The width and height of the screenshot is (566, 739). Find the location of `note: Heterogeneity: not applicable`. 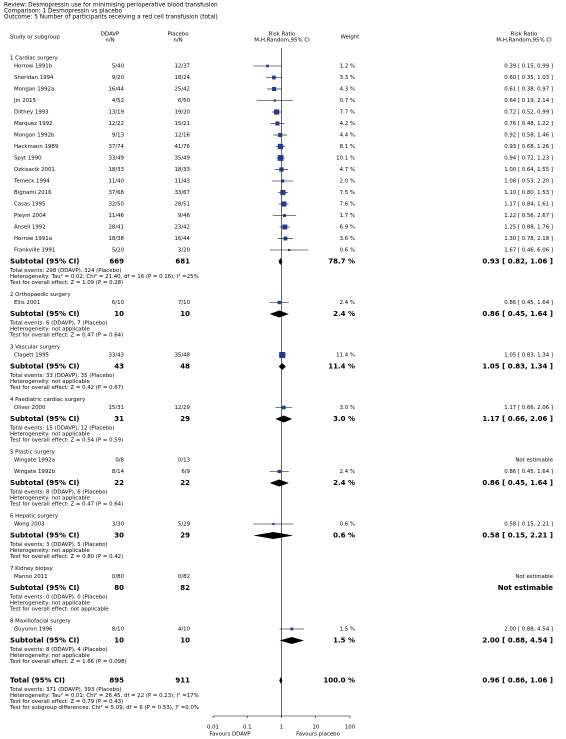

note: Heterogeneity: not applicable is located at coordinates (50, 656).